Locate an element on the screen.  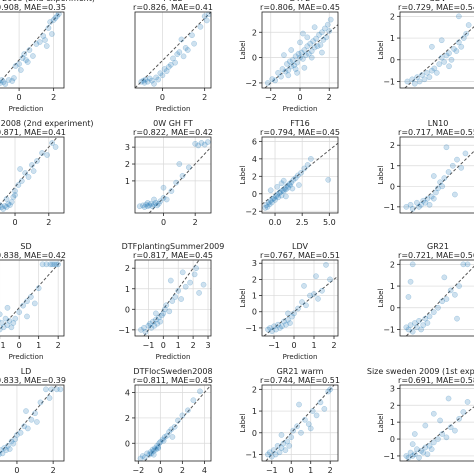
y-tick-label: 3 is located at coordinates (127, 147).